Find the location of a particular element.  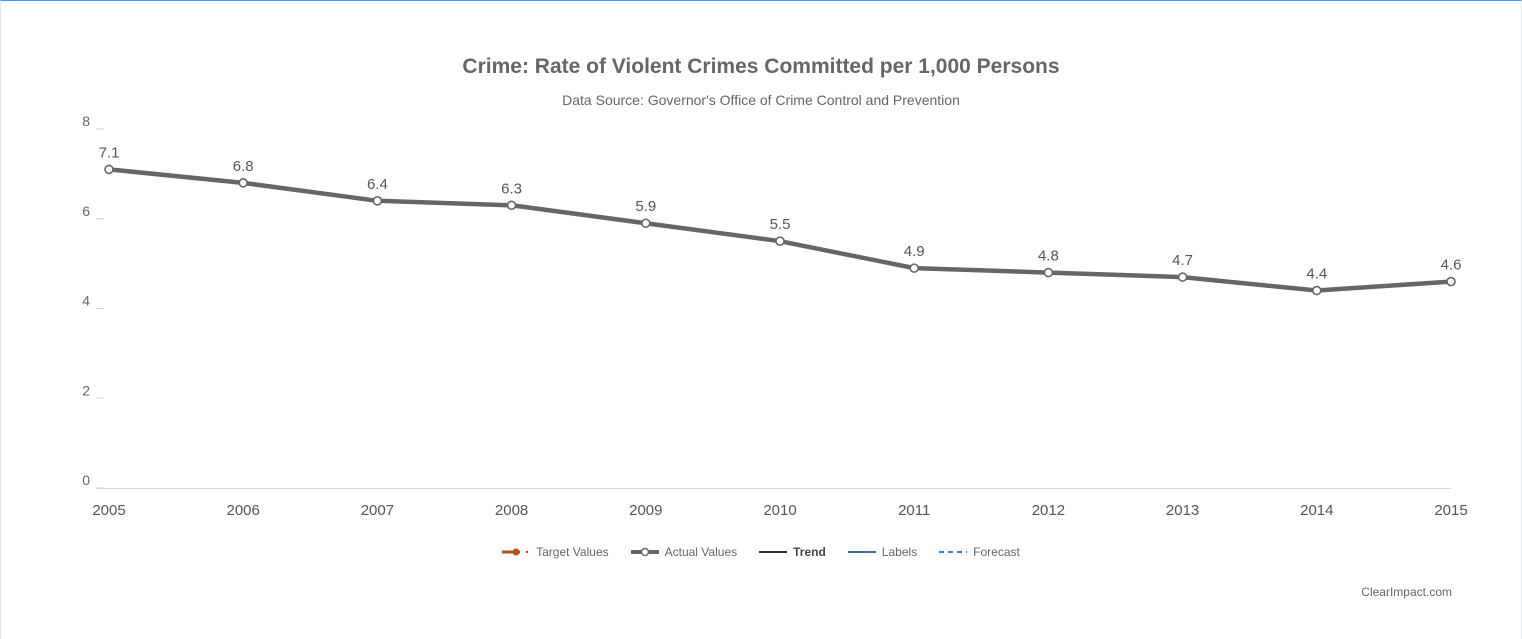

data-label: 6.8 is located at coordinates (243, 166).